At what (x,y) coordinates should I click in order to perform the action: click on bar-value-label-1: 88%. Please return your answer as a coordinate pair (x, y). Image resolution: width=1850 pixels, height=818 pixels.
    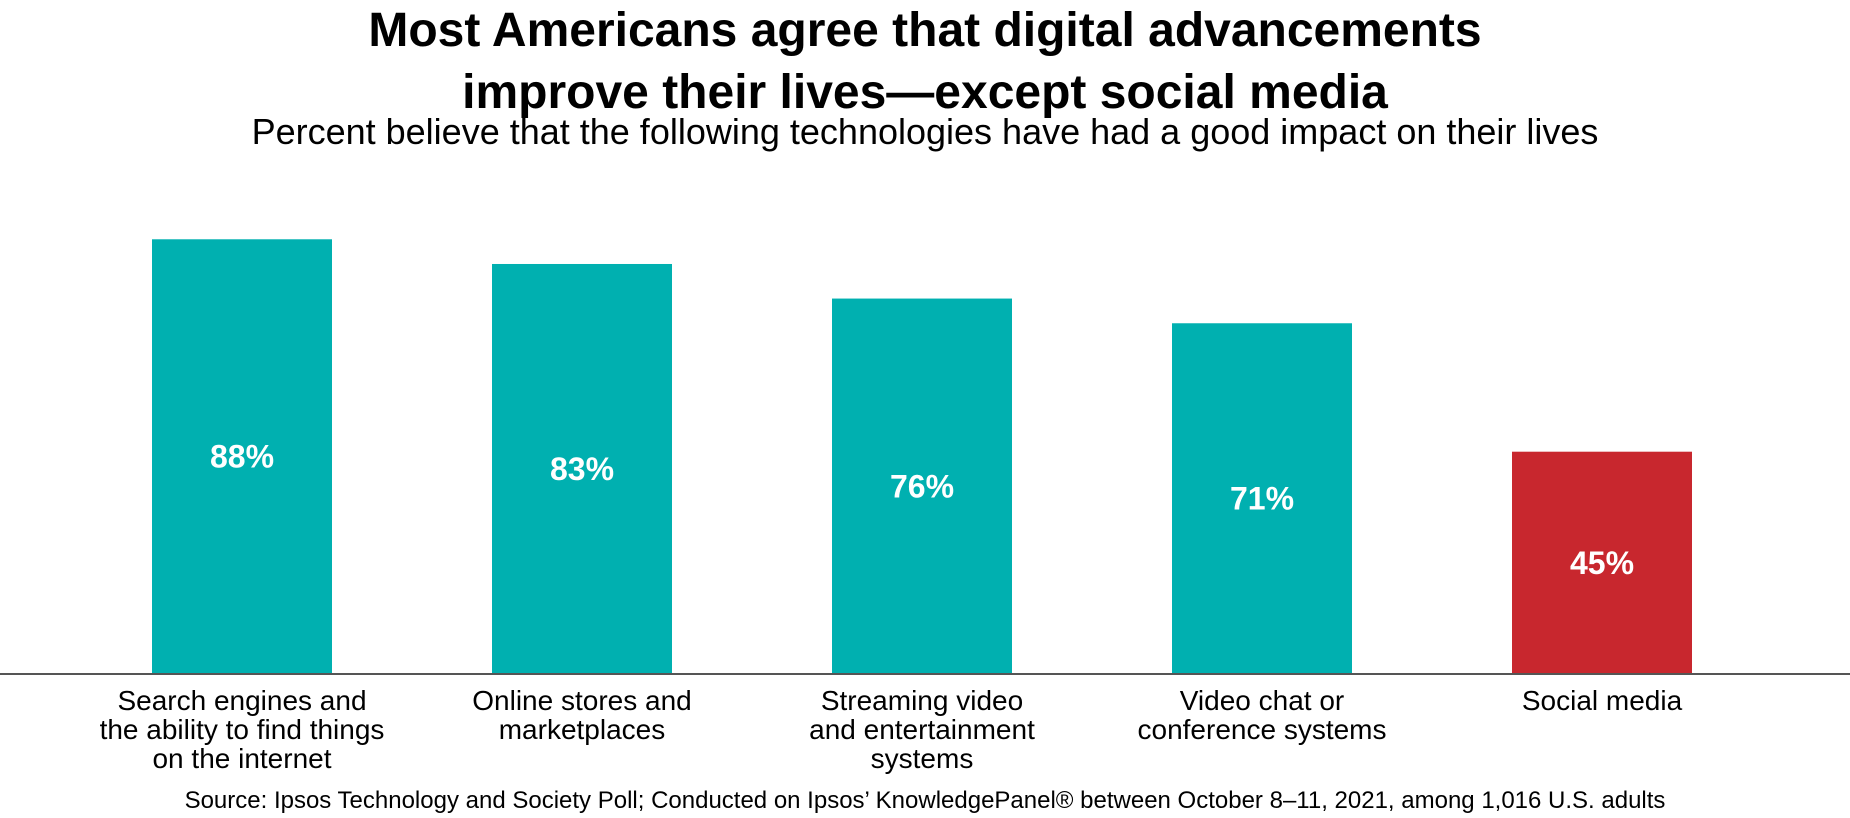
    Looking at the image, I should click on (242, 457).